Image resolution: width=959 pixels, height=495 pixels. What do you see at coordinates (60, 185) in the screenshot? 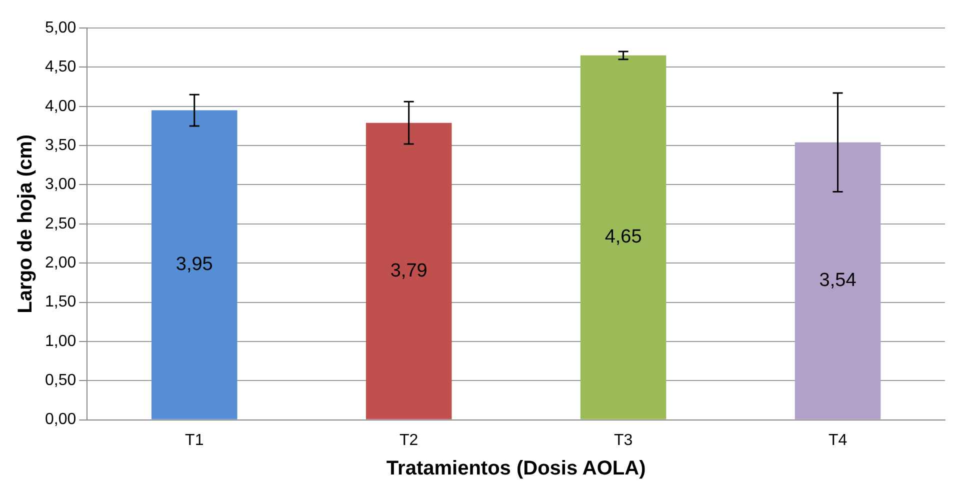
I see `y-tick-label: 3,00` at bounding box center [60, 185].